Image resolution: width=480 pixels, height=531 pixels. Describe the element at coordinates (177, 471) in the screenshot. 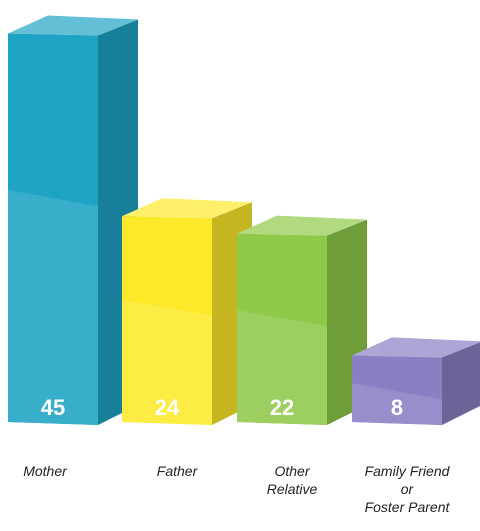

I see `category-label: Father` at that location.